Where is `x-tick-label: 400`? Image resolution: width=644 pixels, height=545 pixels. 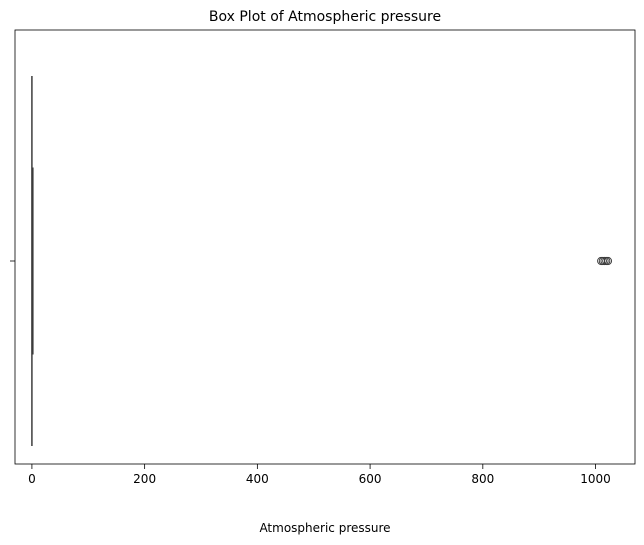 x-tick-label: 400 is located at coordinates (257, 479).